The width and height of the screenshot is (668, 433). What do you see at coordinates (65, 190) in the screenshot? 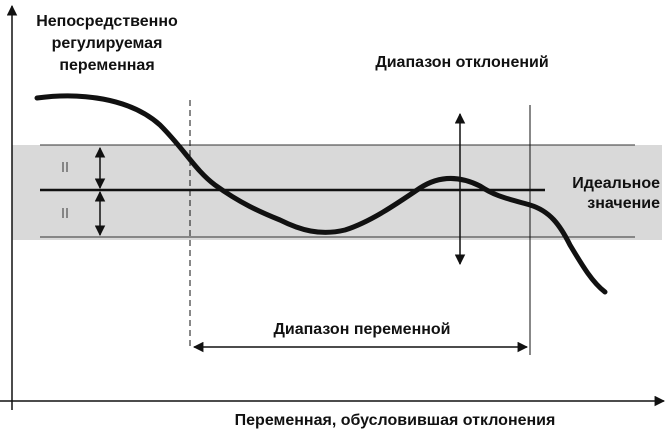
I see `equal-marks` at bounding box center [65, 190].